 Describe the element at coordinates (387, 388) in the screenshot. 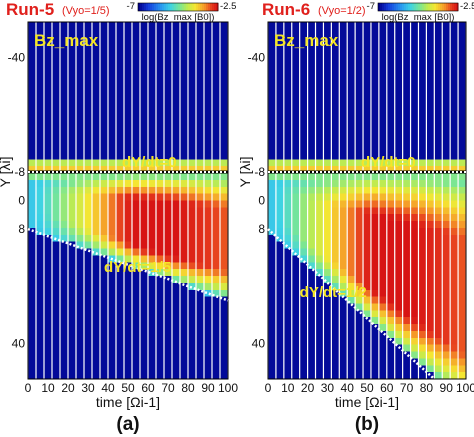

I see `x-tick-label: 60` at that location.